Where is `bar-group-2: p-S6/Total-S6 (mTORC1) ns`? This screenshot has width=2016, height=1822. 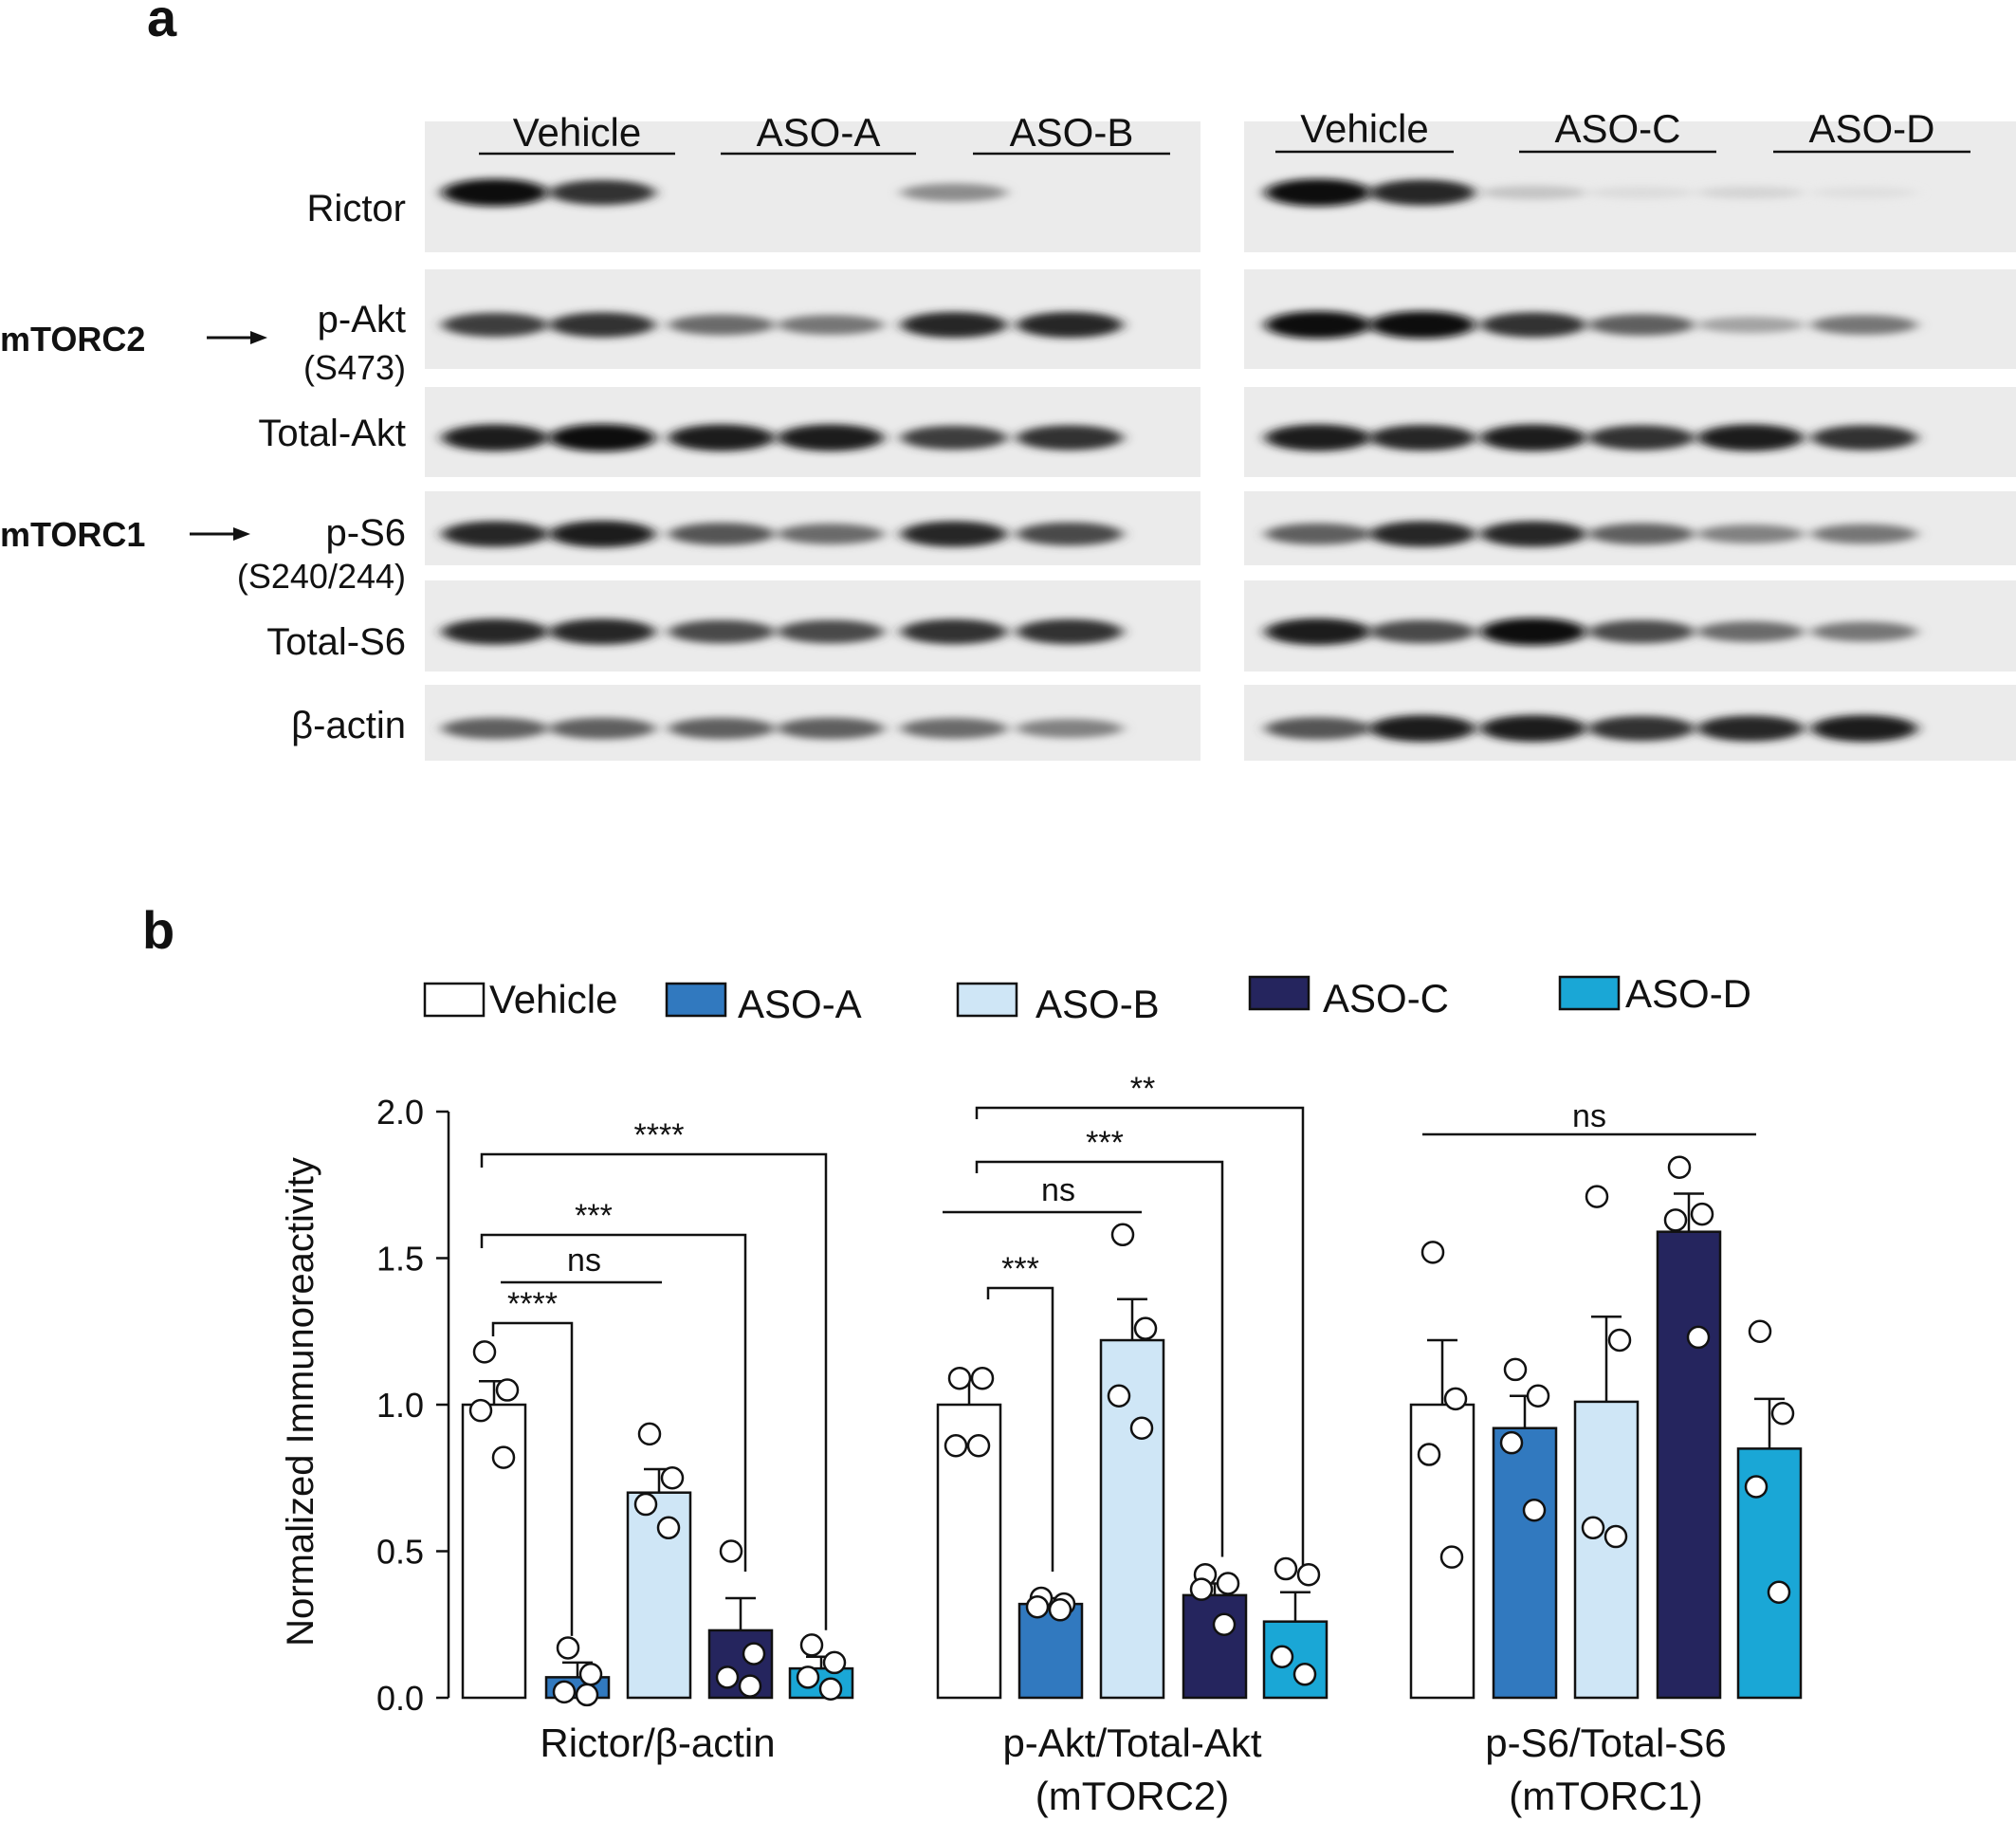
bar-group-2: p-S6/Total-S6 (mTORC1) ns is located at coordinates (1606, 1458).